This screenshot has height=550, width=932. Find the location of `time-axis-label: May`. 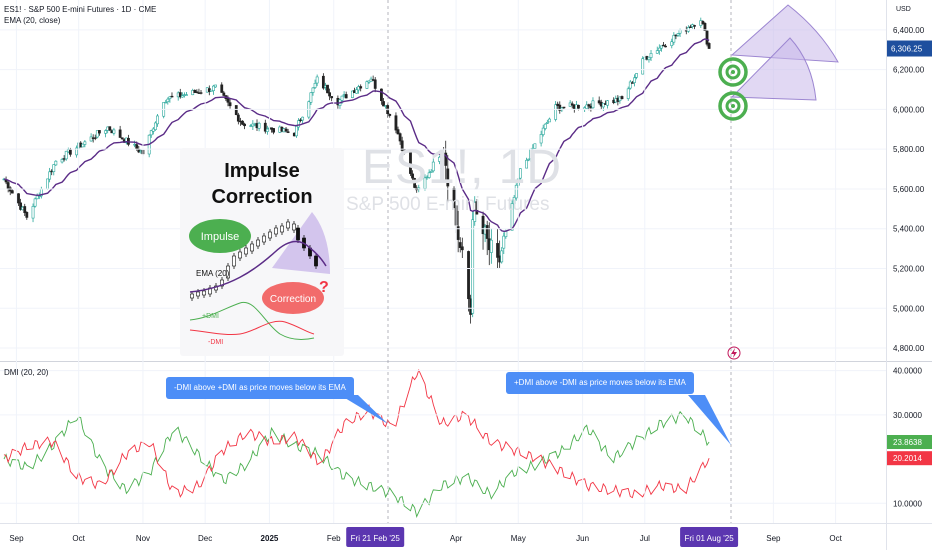

time-axis-label: May is located at coordinates (518, 538).